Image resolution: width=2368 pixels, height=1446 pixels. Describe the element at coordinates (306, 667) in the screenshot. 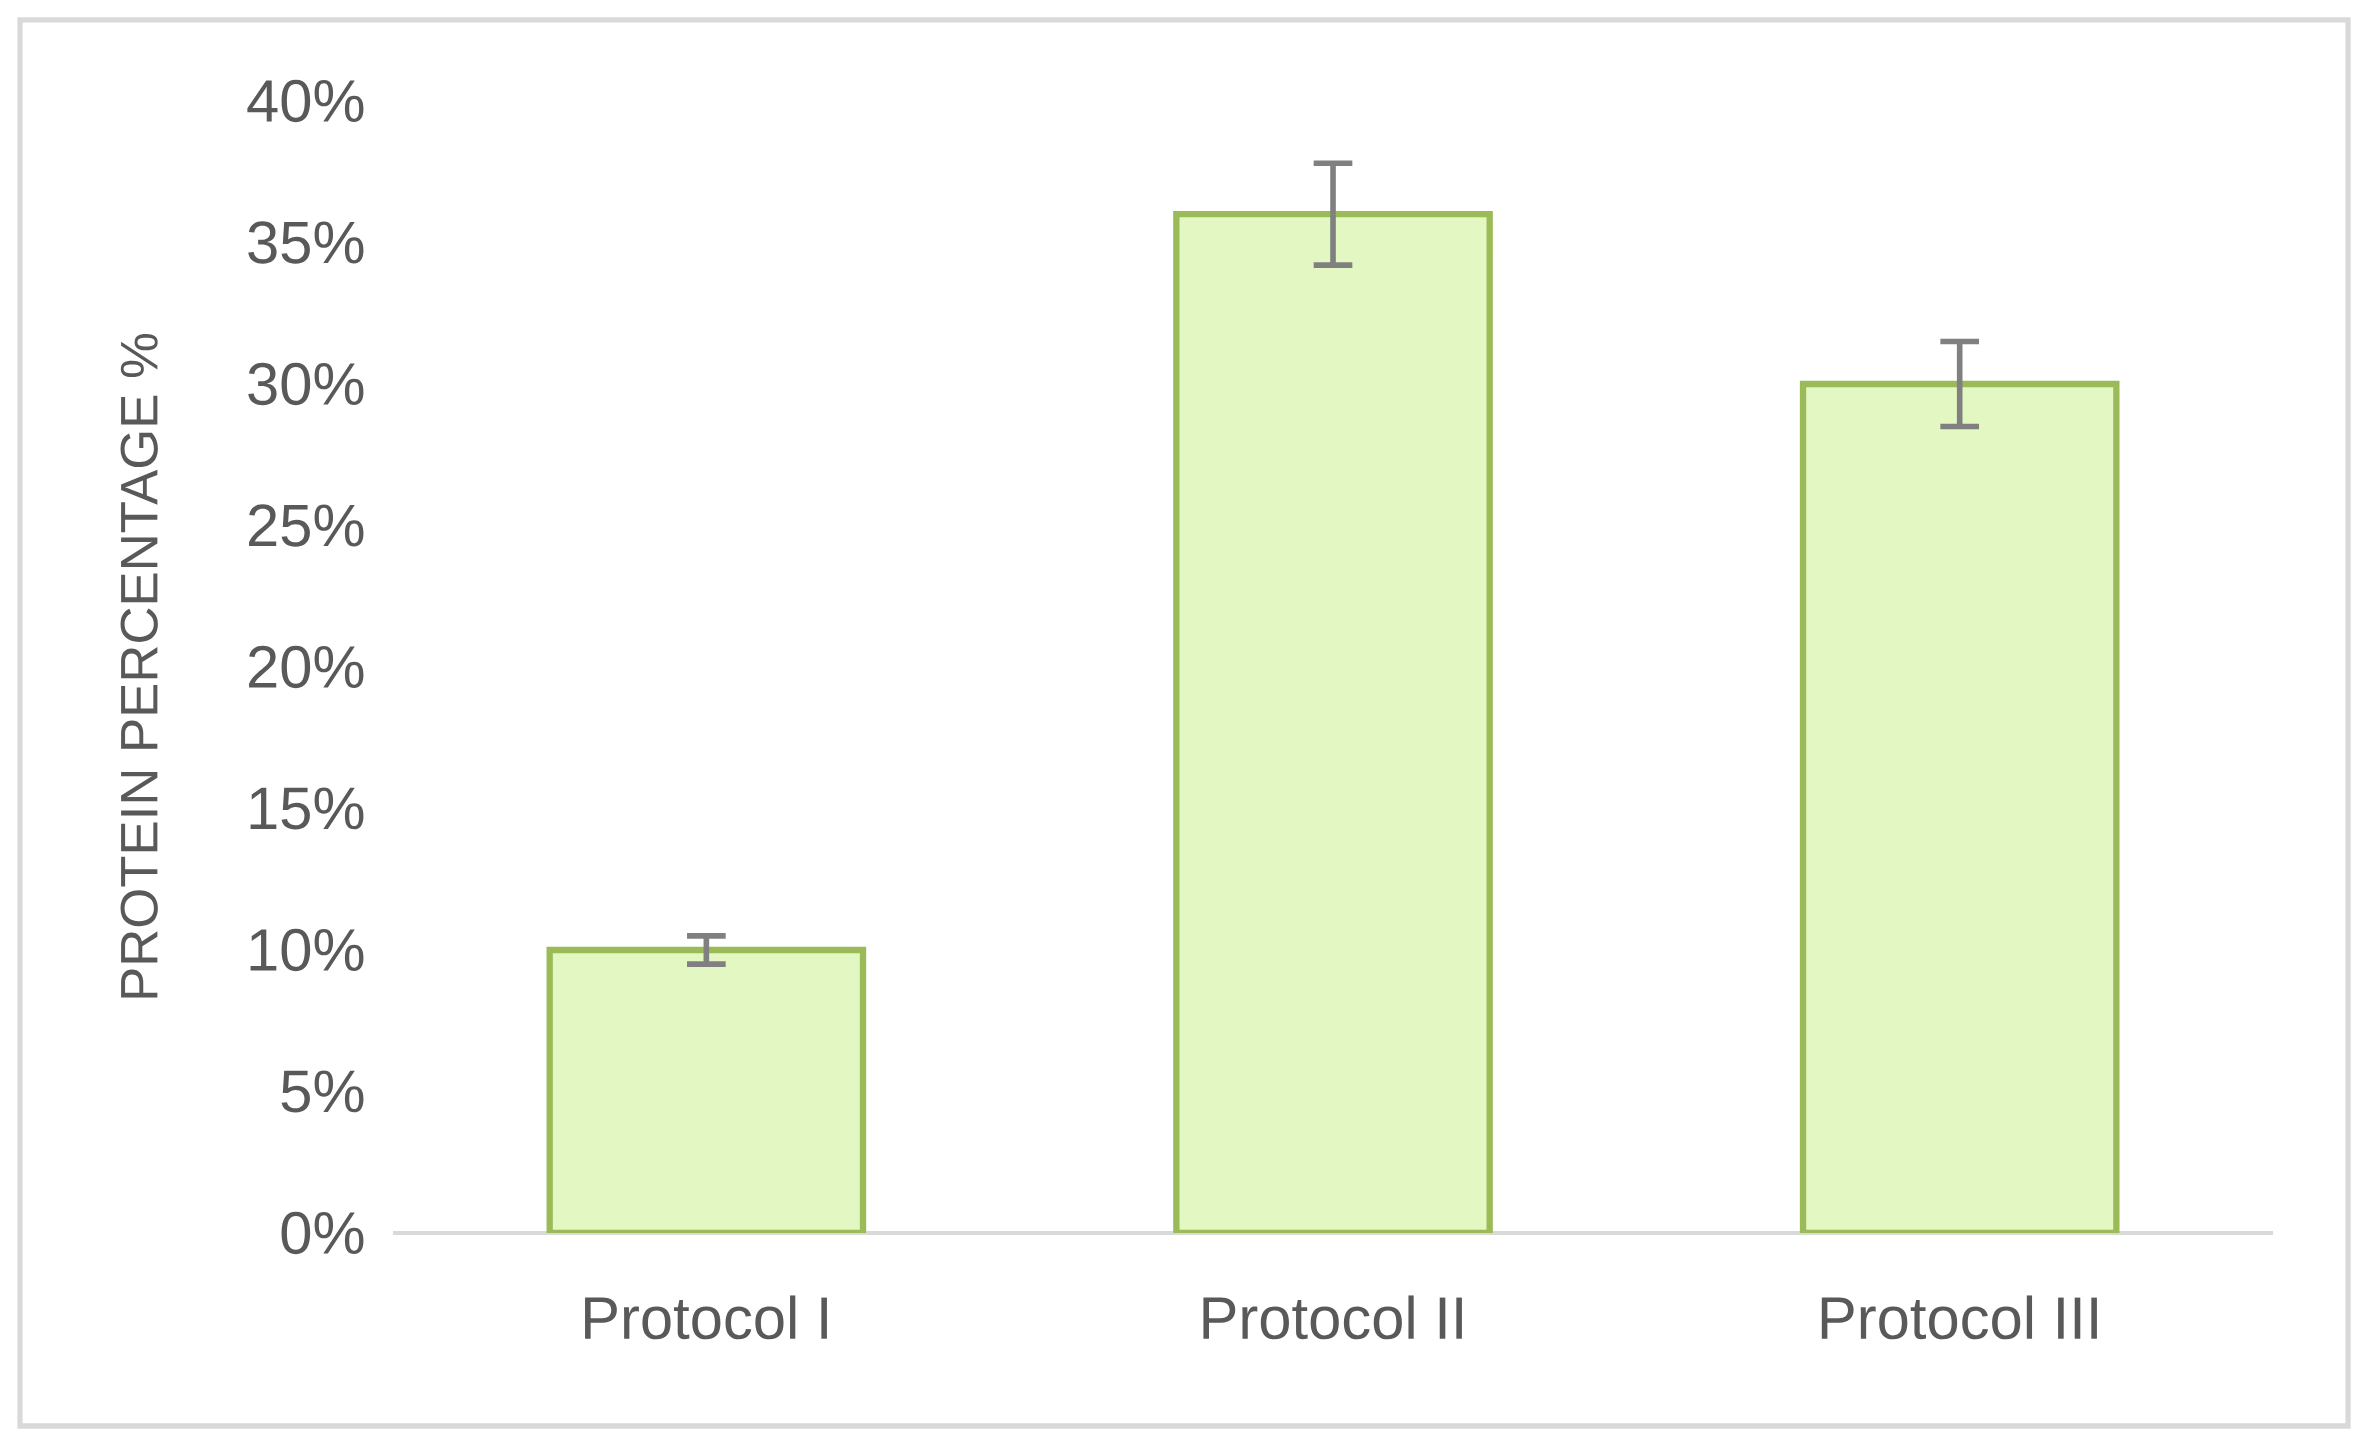

I see `y-tick-label: 20%` at that location.